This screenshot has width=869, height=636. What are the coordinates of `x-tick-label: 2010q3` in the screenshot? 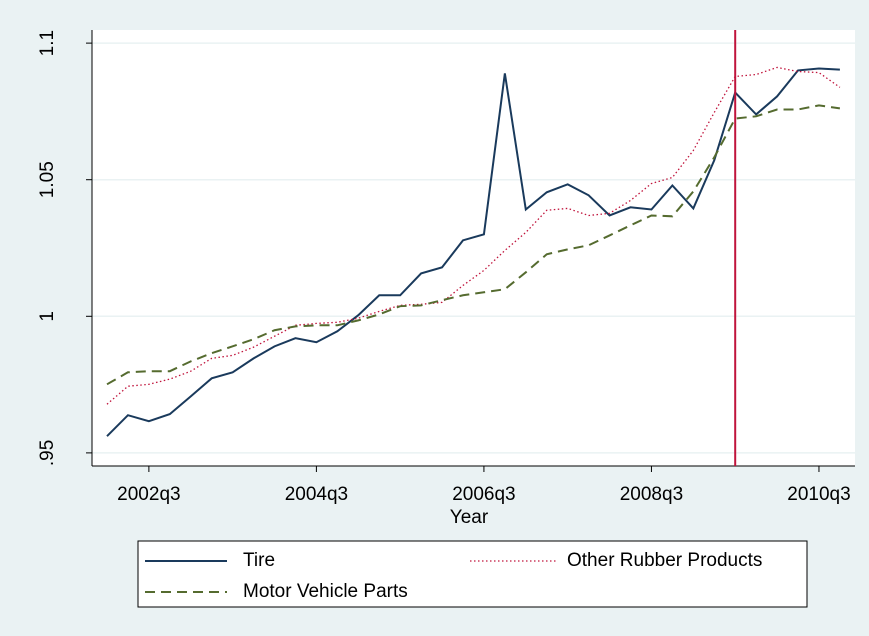 It's located at (818, 494).